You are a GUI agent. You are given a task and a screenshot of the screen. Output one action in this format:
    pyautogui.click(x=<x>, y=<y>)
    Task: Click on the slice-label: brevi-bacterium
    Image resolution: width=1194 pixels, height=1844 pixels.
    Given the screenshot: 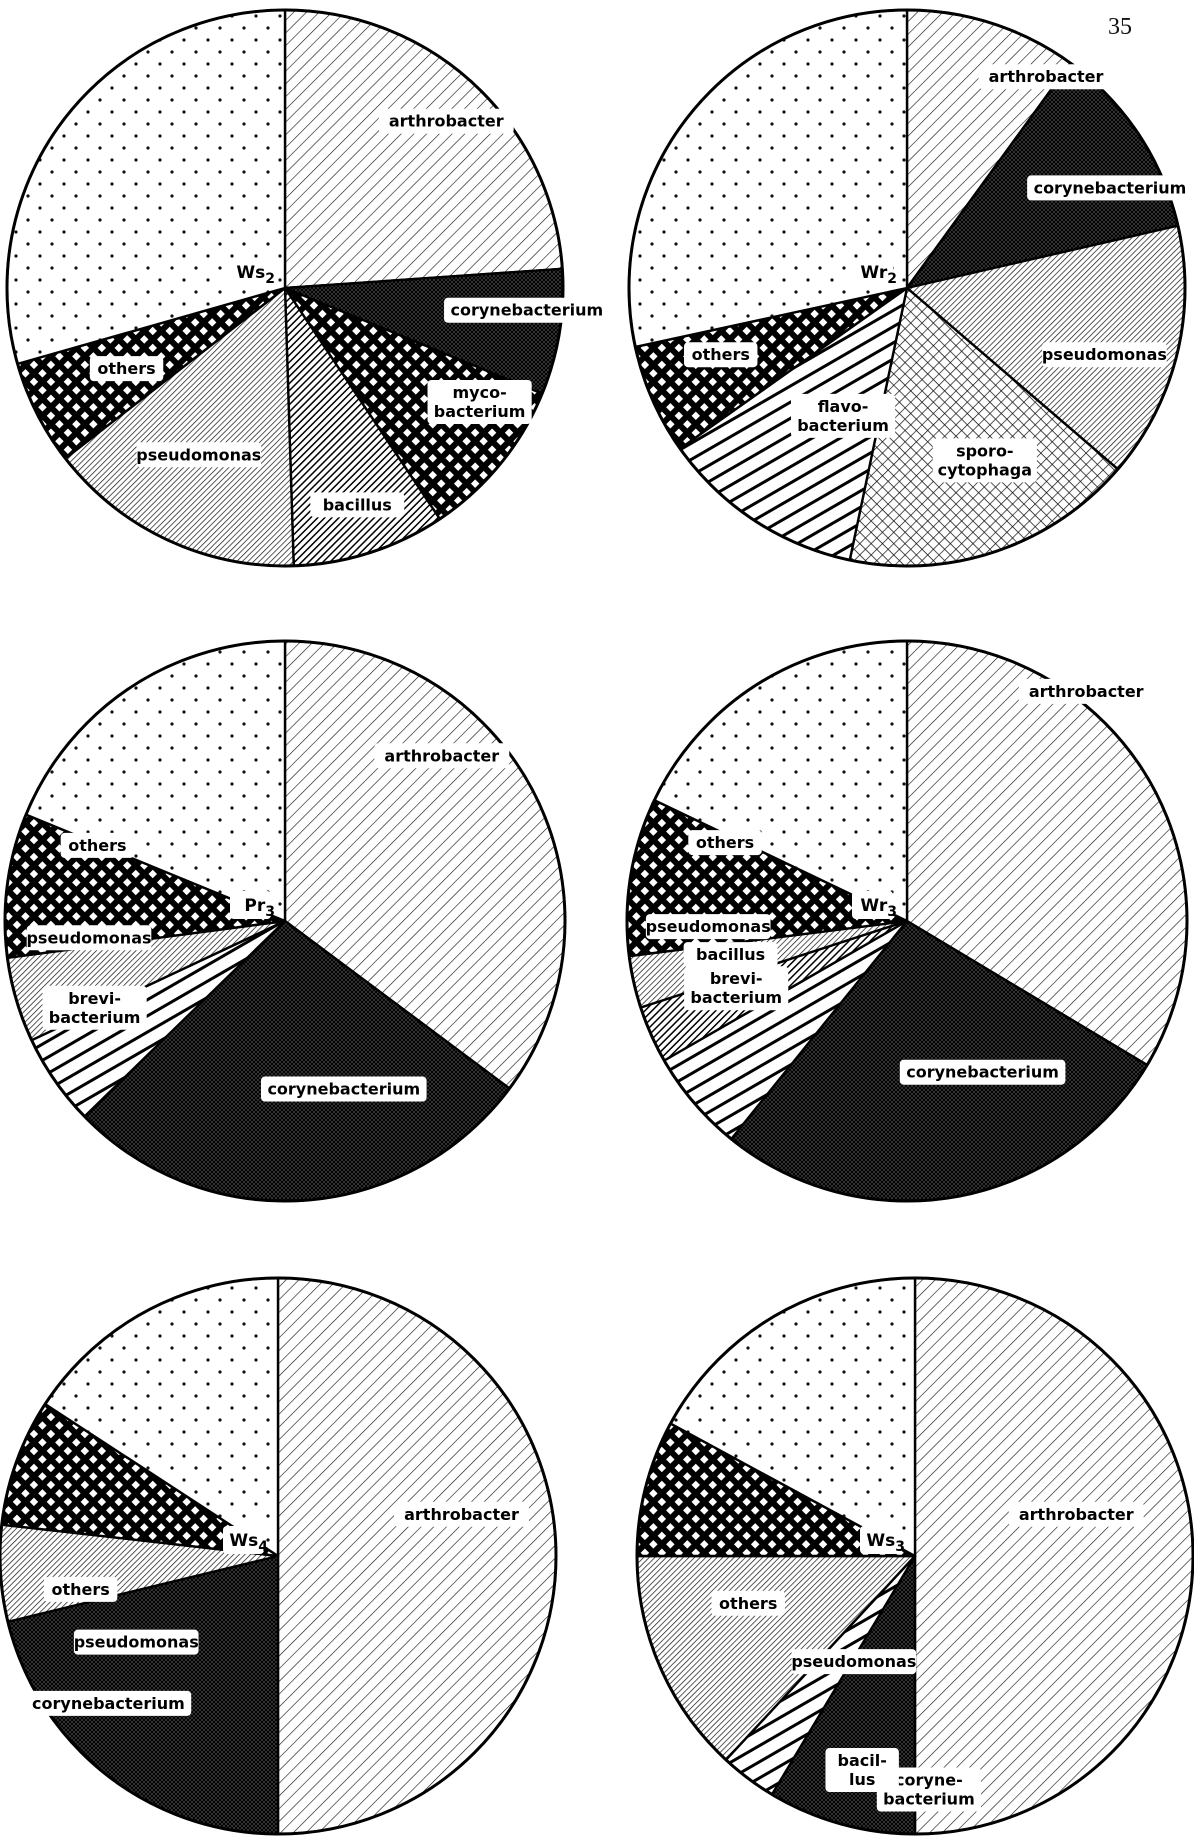 What is the action you would take?
    pyautogui.click(x=94, y=1007)
    